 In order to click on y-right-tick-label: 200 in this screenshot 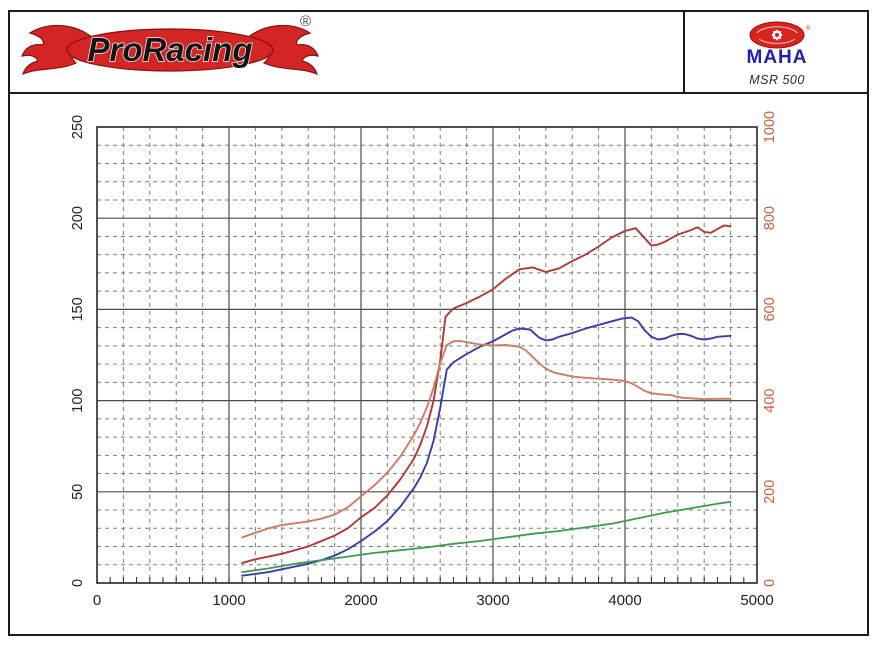, I will do `click(770, 492)`.